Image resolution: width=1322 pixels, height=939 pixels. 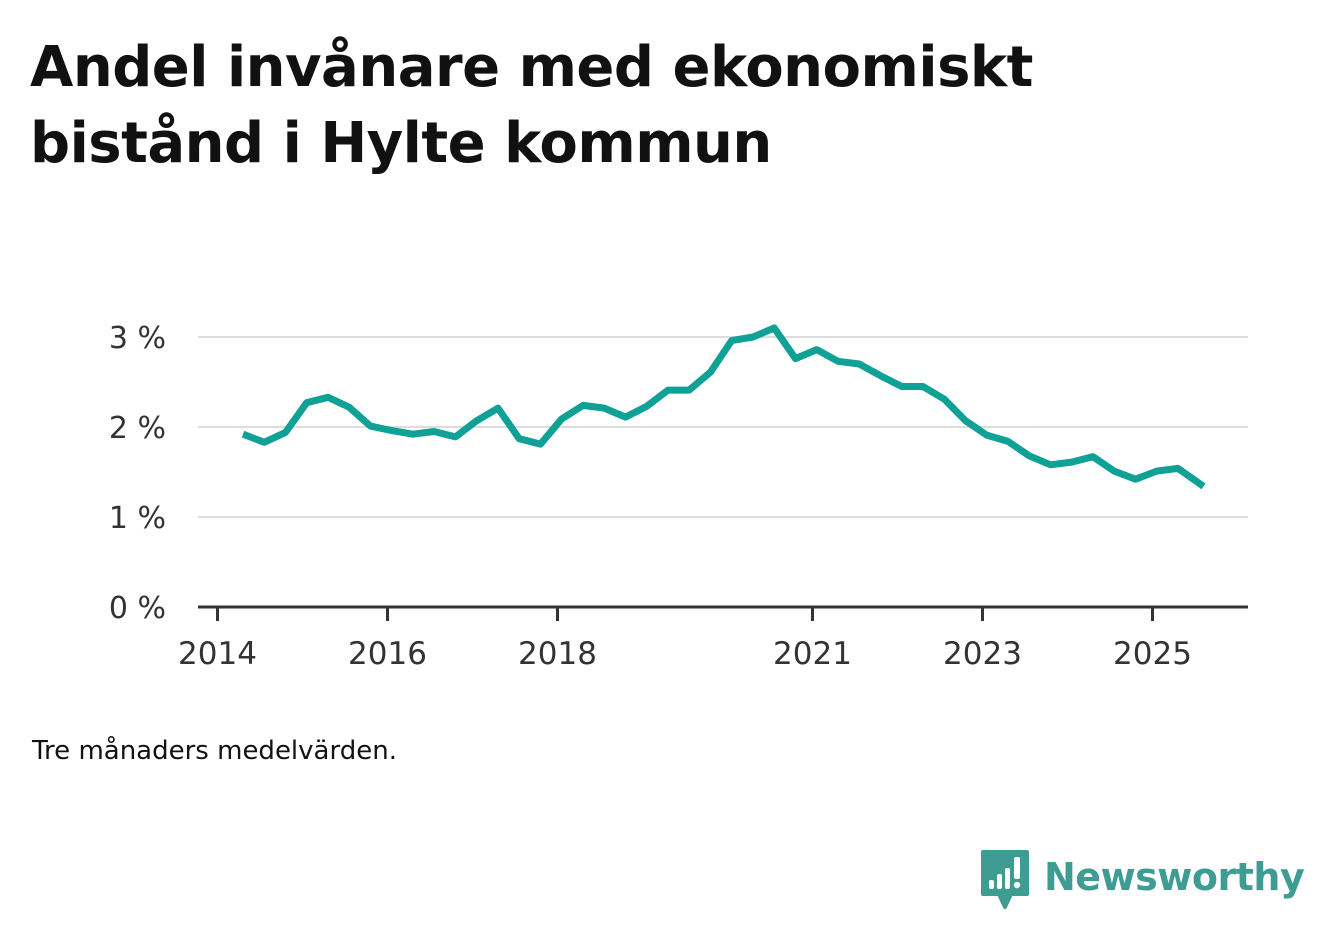 I want to click on y-tick-label: 0 %, so click(x=137, y=608).